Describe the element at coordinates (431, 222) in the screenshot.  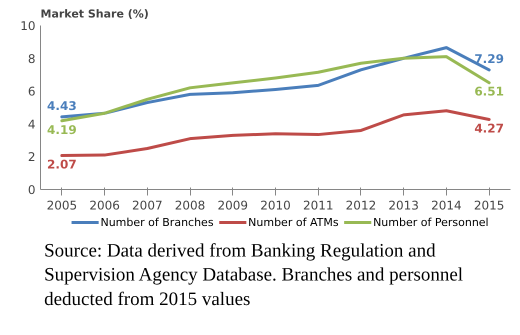
I see `legend-label: Number of Personnel` at that location.